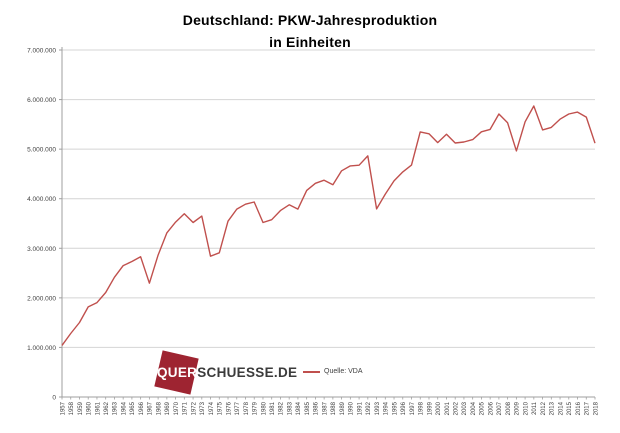 The height and width of the screenshot is (433, 620). Describe the element at coordinates (41, 298) in the screenshot. I see `y-axis-label: 2.000.000` at that location.